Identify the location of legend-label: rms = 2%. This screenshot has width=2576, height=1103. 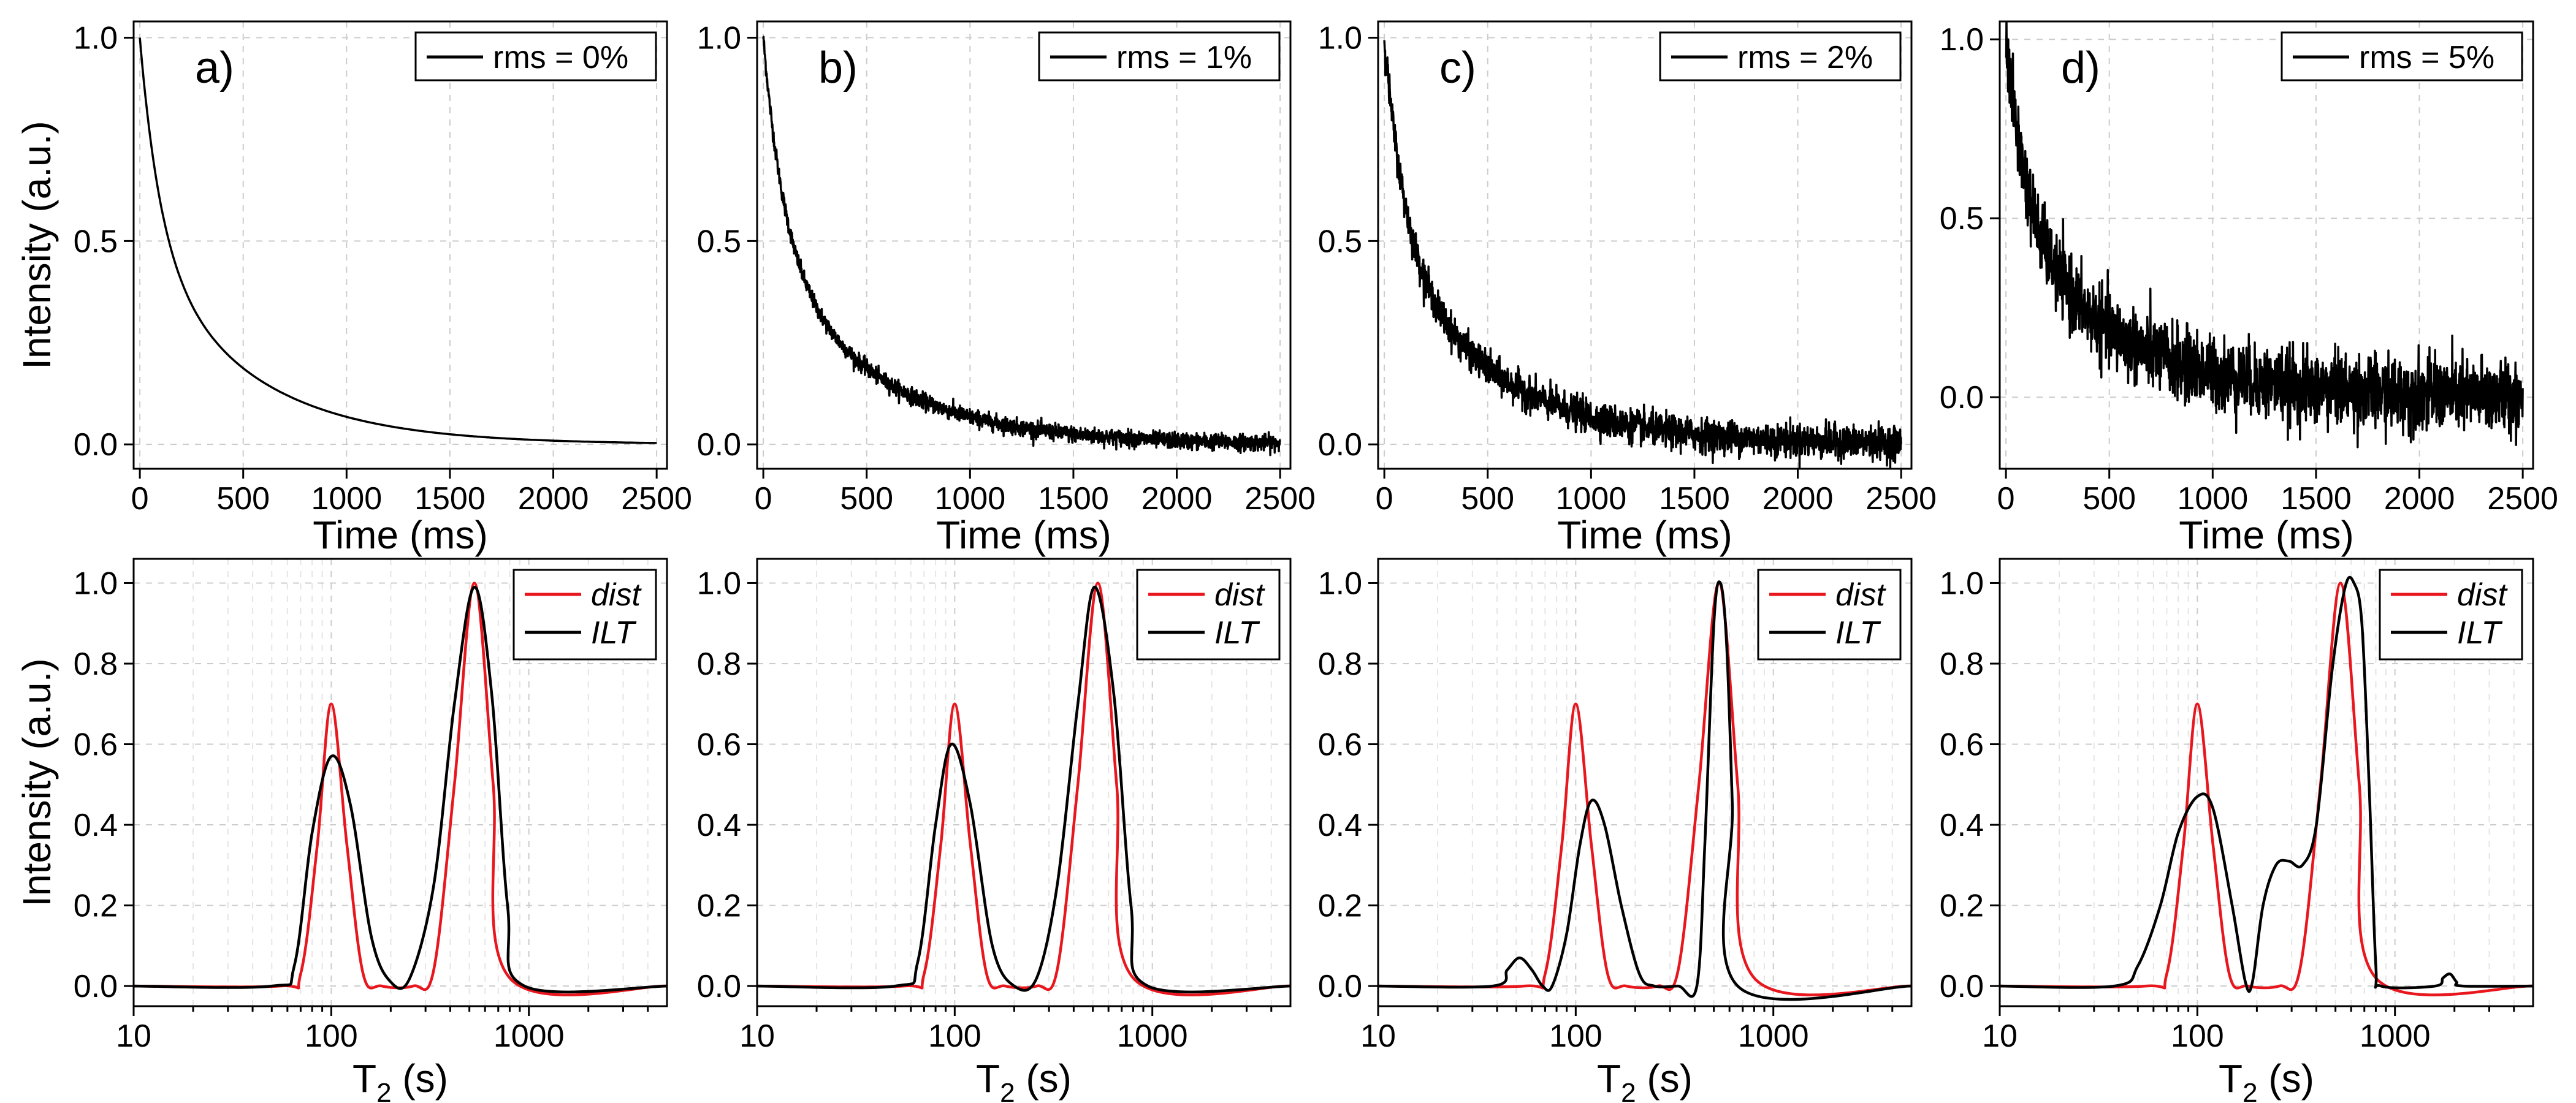
(1805, 57).